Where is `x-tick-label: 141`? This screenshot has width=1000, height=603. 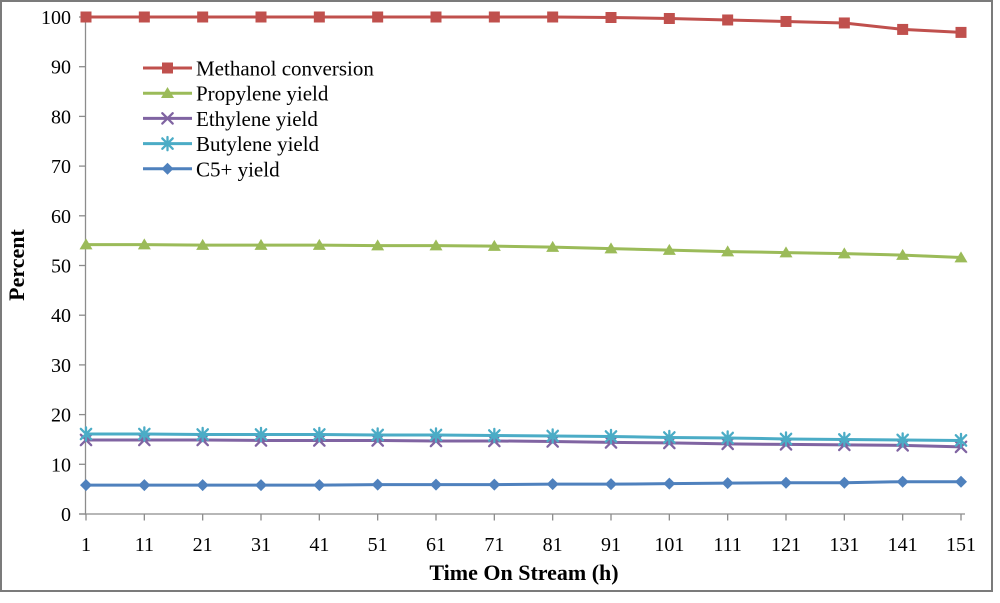
x-tick-label: 141 is located at coordinates (903, 545).